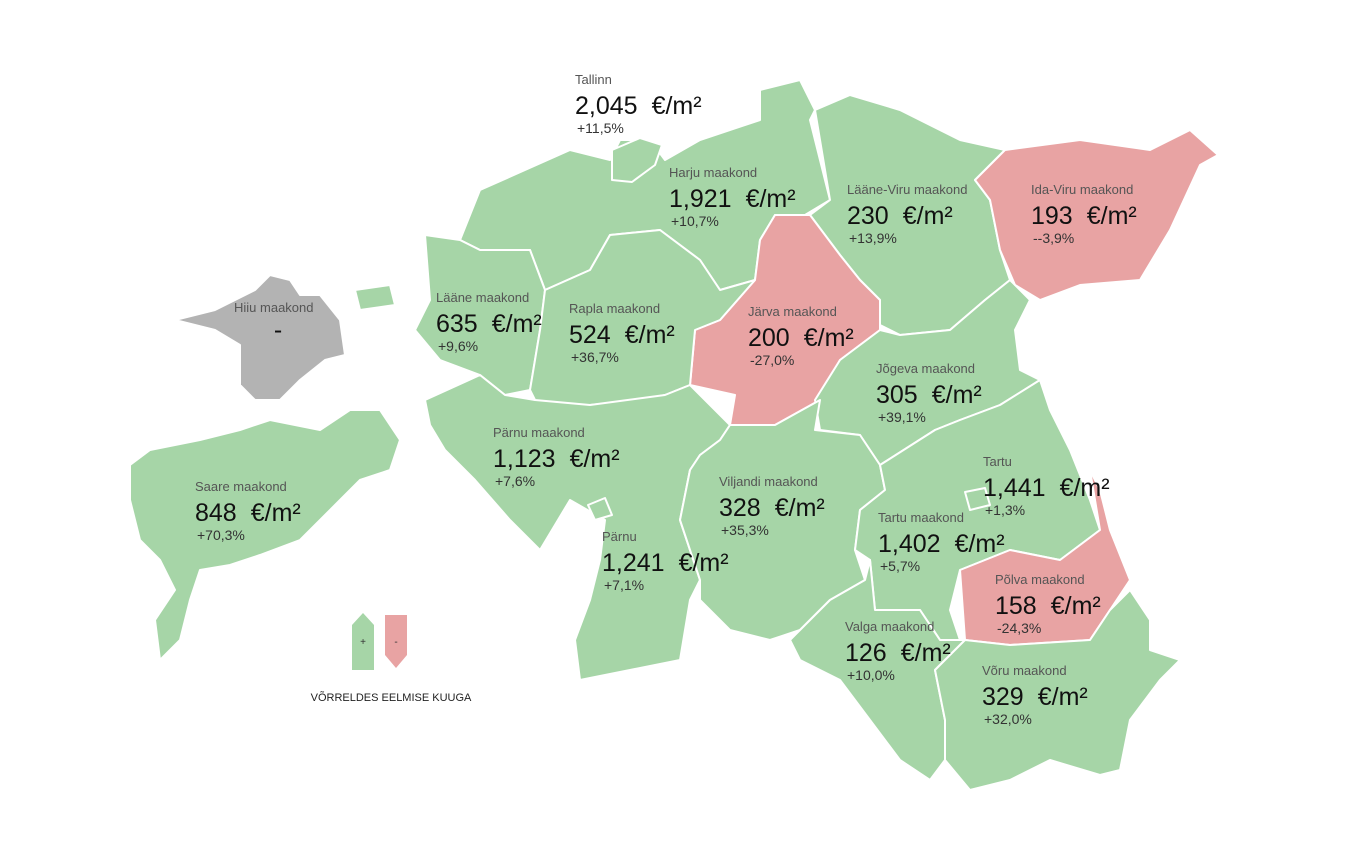  I want to click on region-price: 1,921, so click(700, 199).